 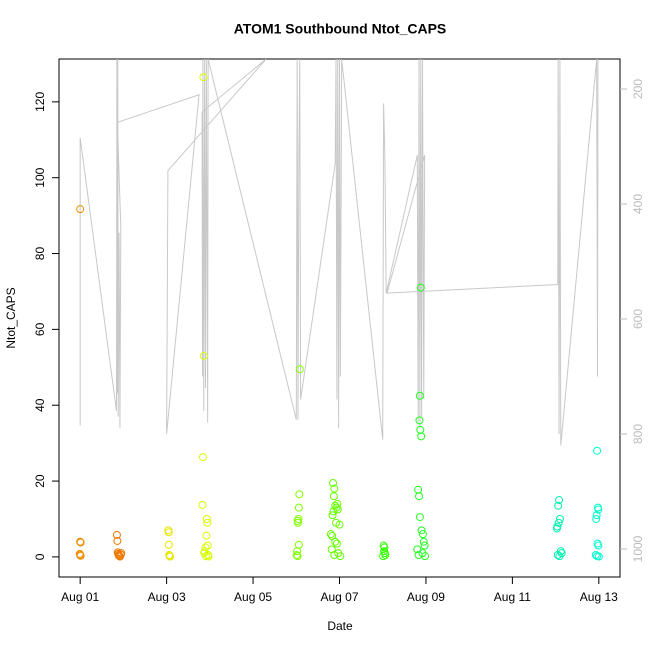 What do you see at coordinates (426, 597) in the screenshot?
I see `x-tick-label: Aug 09` at bounding box center [426, 597].